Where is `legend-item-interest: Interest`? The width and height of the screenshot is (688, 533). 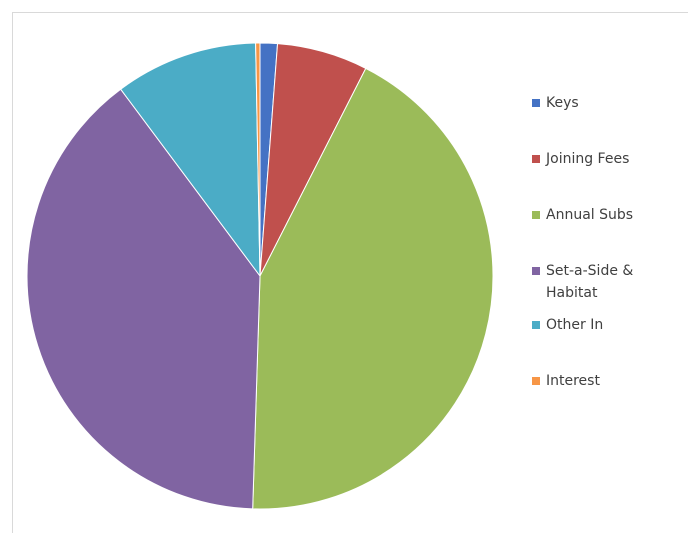 legend-item-interest: Interest is located at coordinates (589, 381).